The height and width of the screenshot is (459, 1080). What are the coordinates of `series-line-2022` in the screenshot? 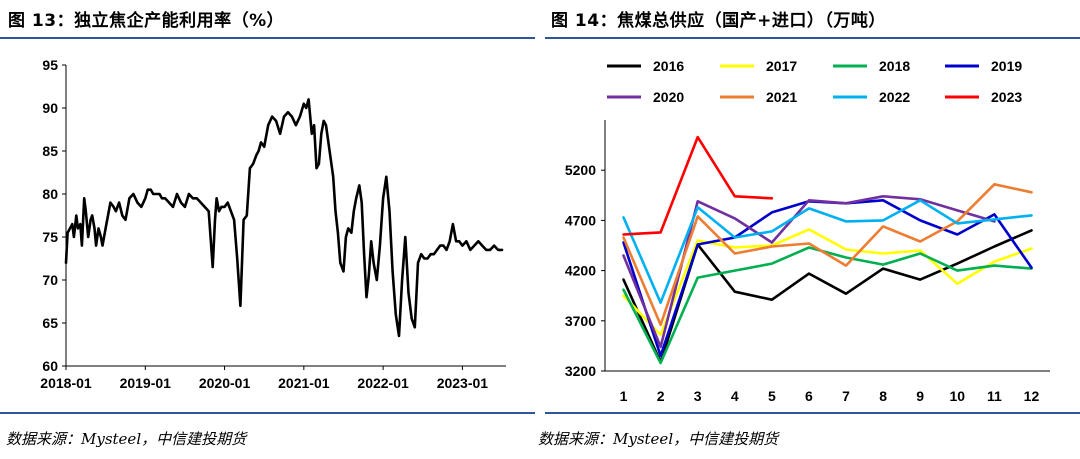 It's located at (827, 252).